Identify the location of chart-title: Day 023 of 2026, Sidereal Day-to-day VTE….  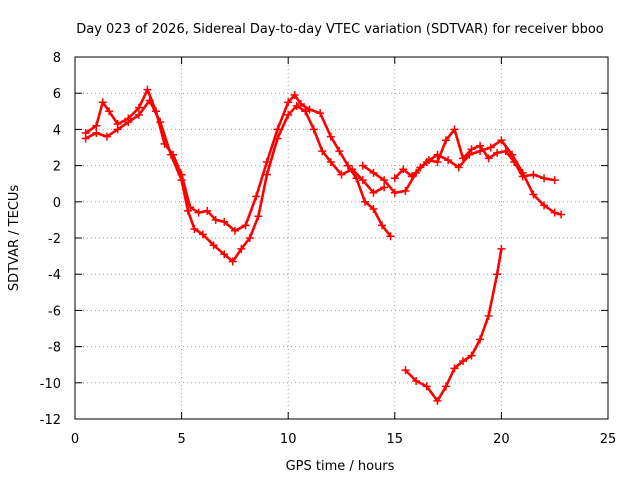
(340, 29).